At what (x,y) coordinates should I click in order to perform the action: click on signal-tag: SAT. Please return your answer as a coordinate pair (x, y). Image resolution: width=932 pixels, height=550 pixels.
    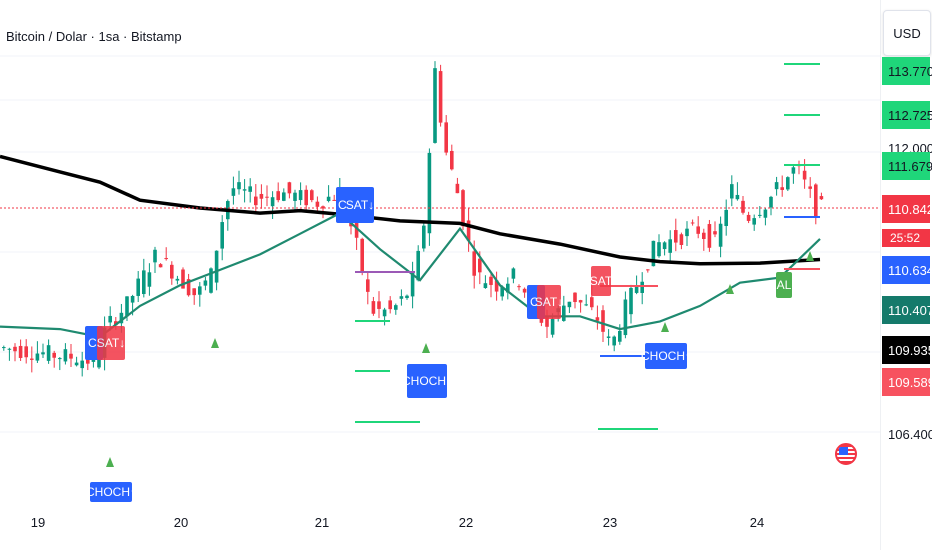
    Looking at the image, I should click on (601, 281).